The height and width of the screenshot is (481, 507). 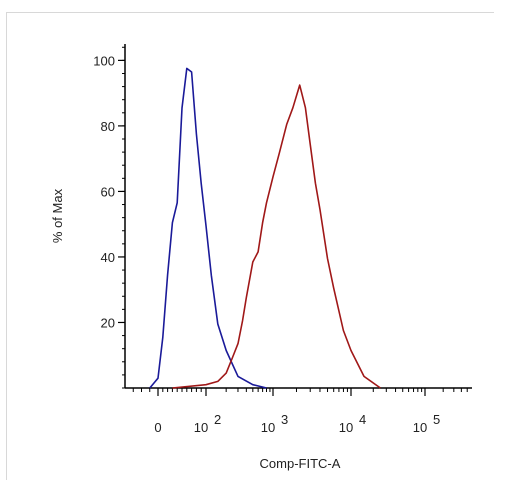 I want to click on y-tick-label: 100, so click(x=104, y=60).